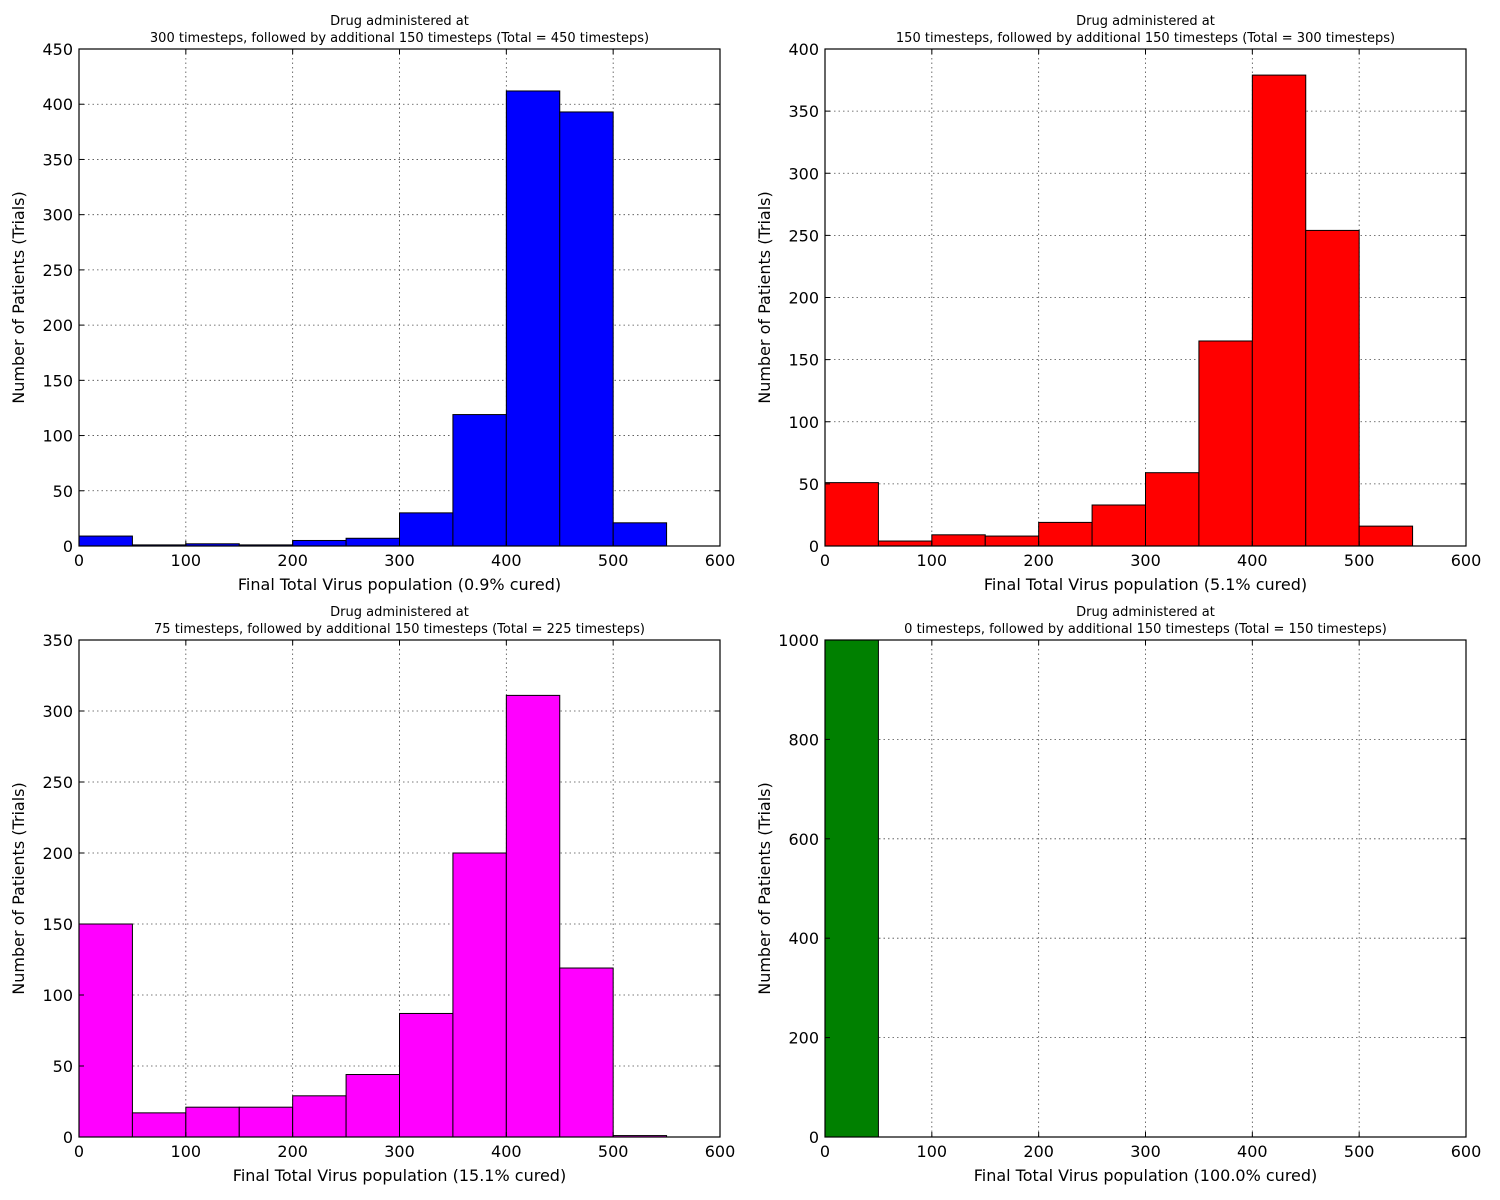  I want to click on y-tick-label: 600, so click(803, 839).